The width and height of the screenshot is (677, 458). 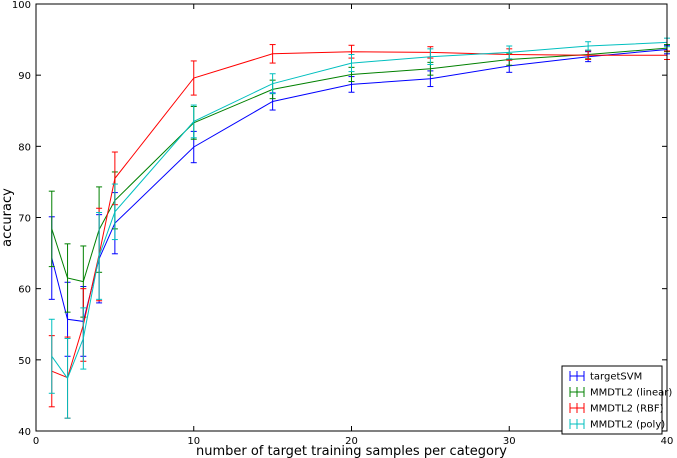 What do you see at coordinates (631, 393) in the screenshot?
I see `legend-label: MMDTL2 (linear)` at bounding box center [631, 393].